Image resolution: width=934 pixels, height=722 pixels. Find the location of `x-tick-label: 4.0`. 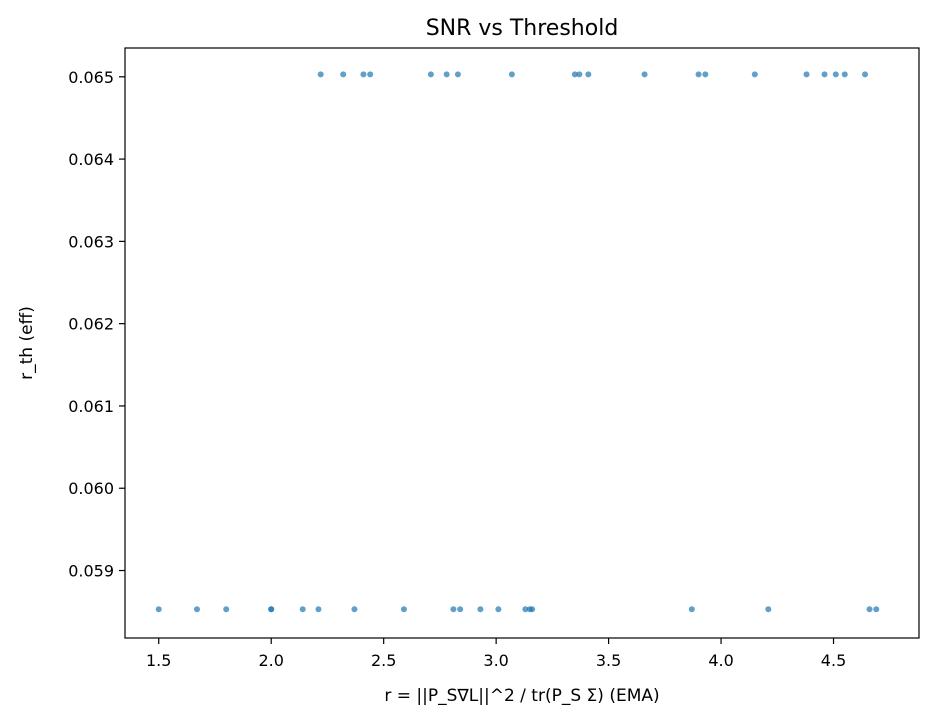

x-tick-label: 4.0 is located at coordinates (720, 660).